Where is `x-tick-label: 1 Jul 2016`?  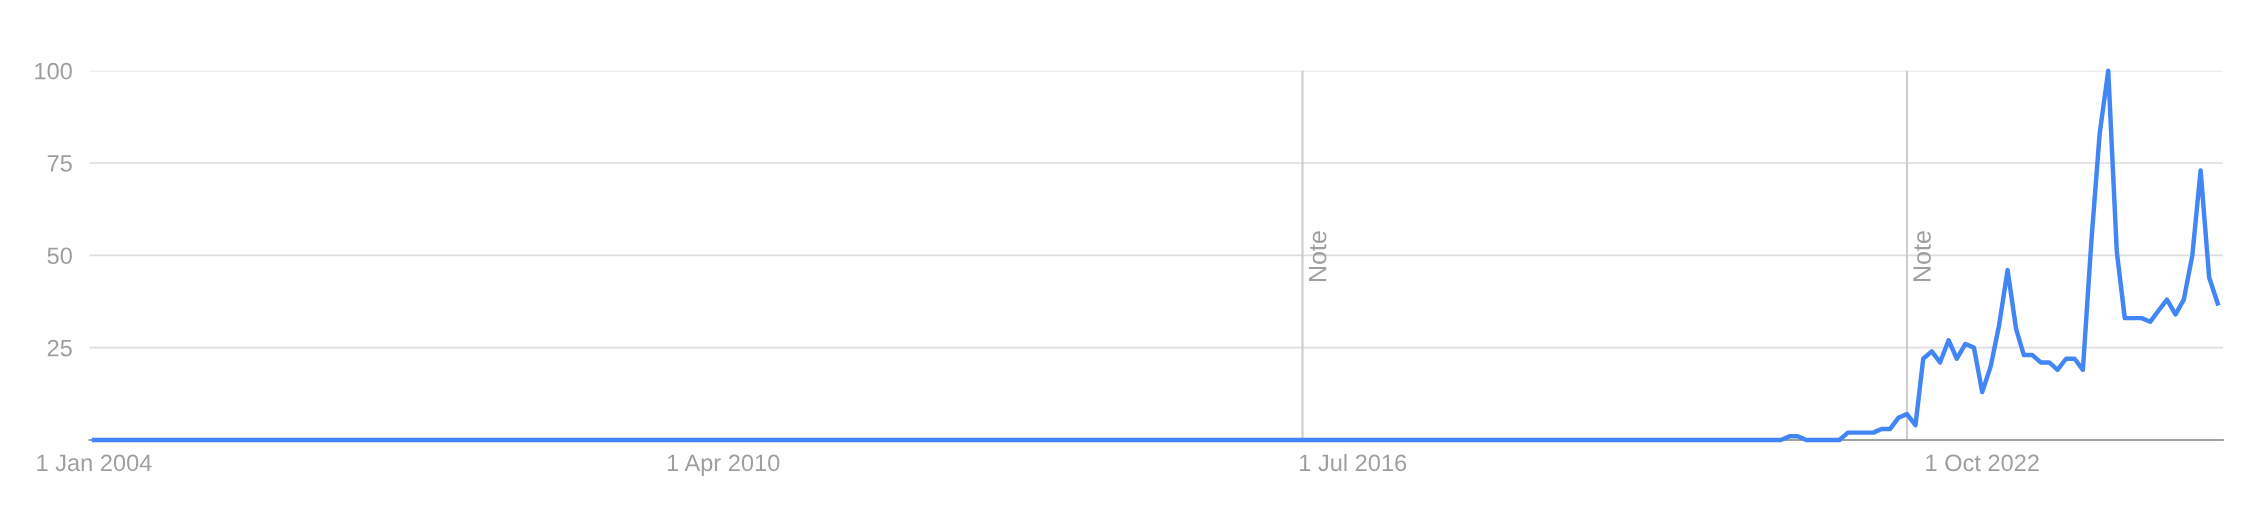
x-tick-label: 1 Jul 2016 is located at coordinates (1353, 462).